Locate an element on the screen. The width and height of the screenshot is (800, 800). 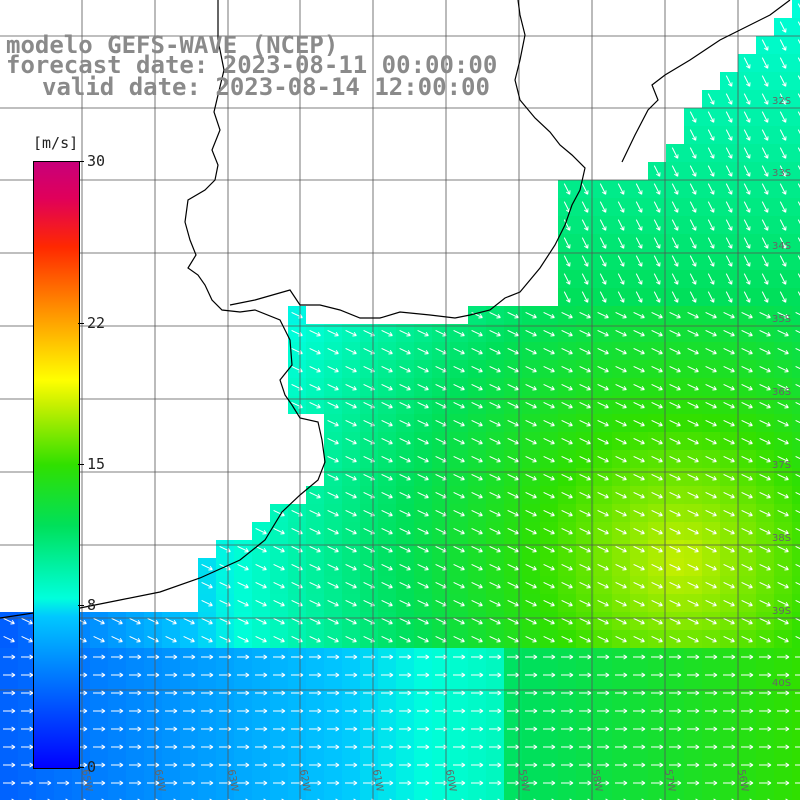
model-title: modelo GEFS-WAVE (NCEP) is located at coordinates (172, 45).